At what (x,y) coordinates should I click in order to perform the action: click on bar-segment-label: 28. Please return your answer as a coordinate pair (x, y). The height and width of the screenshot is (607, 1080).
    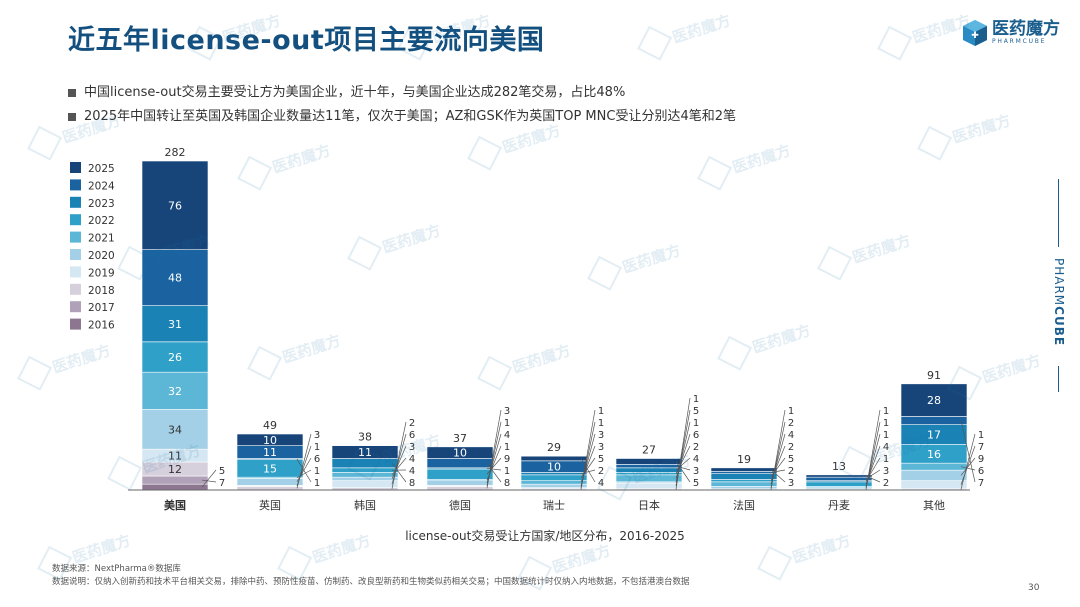
    Looking at the image, I should click on (934, 400).